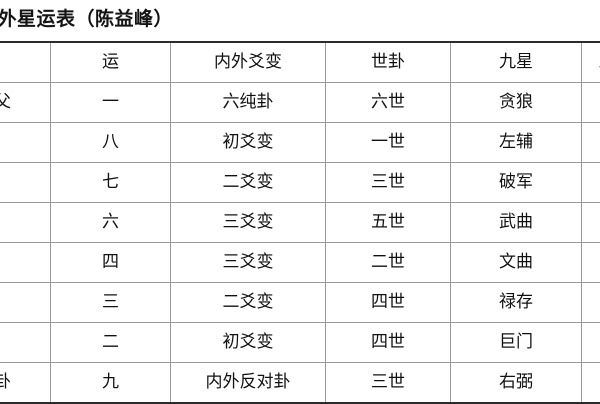  I want to click on page-title: 卦外星运表（陈益峰）, so click(199, 19).